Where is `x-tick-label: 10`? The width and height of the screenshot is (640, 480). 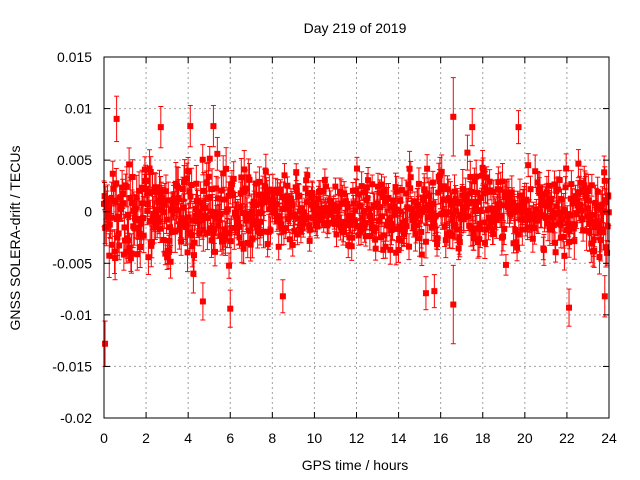 x-tick-label: 10 is located at coordinates (315, 438).